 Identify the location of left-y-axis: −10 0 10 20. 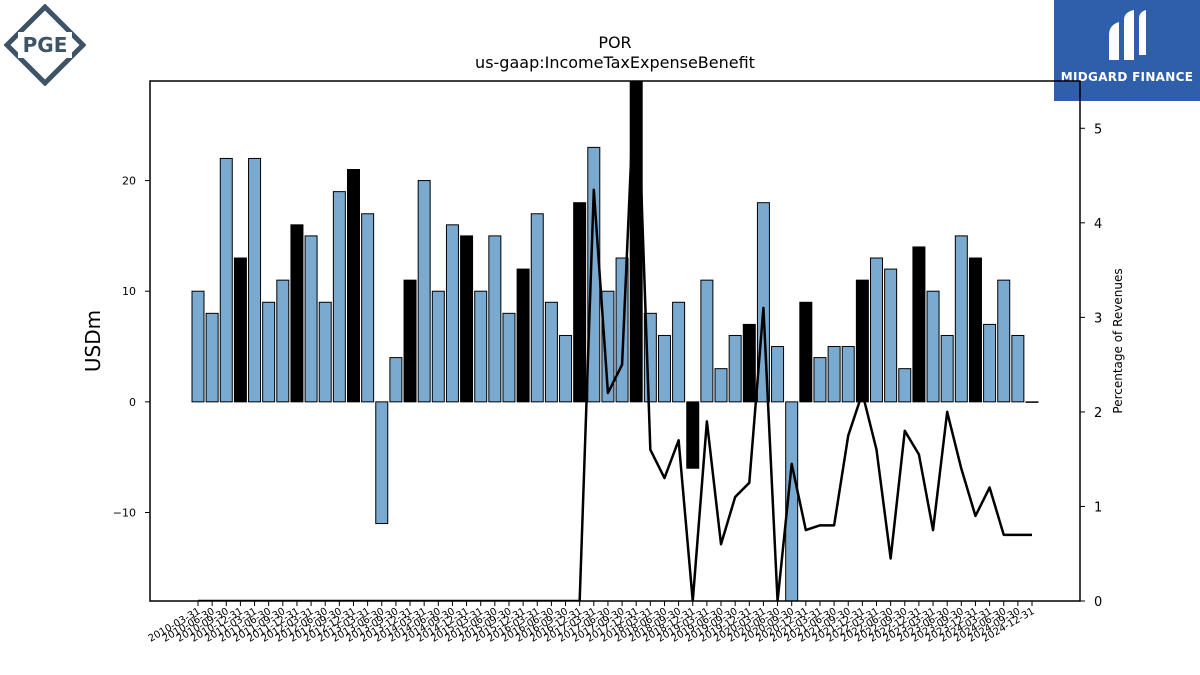
(131, 347).